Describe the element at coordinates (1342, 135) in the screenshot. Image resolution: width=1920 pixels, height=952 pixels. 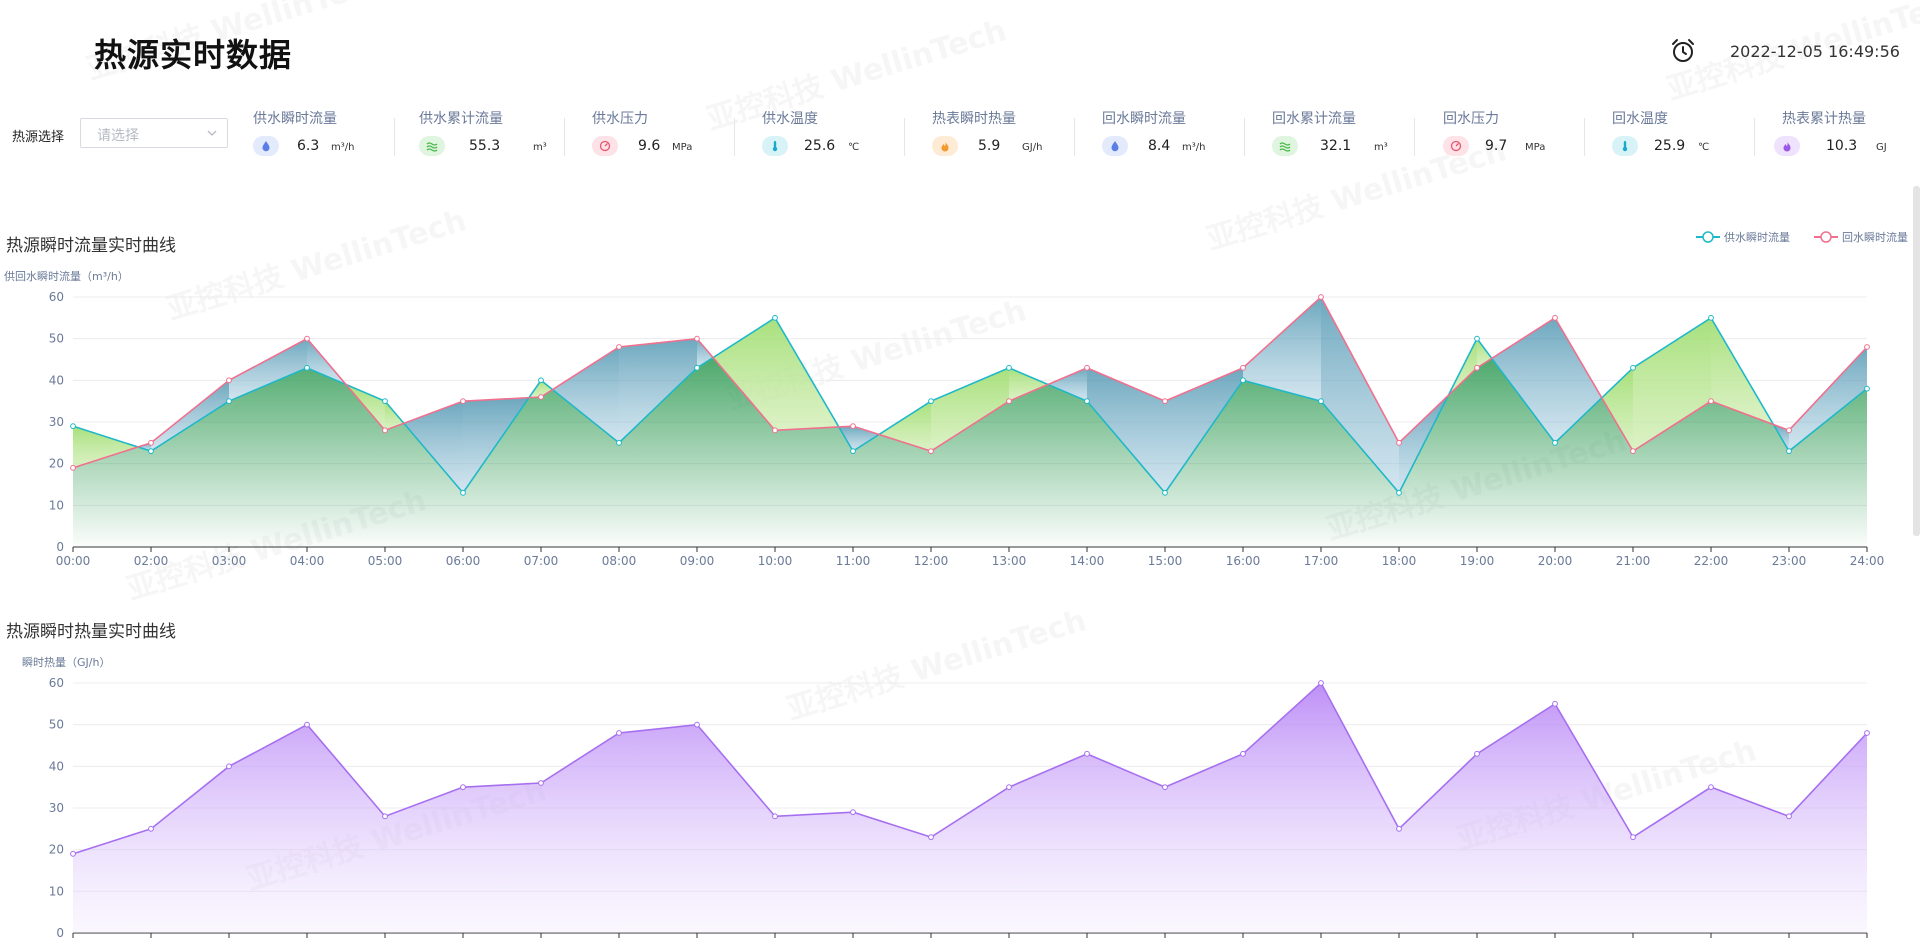
I see `kpi-return-total-flow: 回水累计流量 32.1 m³` at that location.